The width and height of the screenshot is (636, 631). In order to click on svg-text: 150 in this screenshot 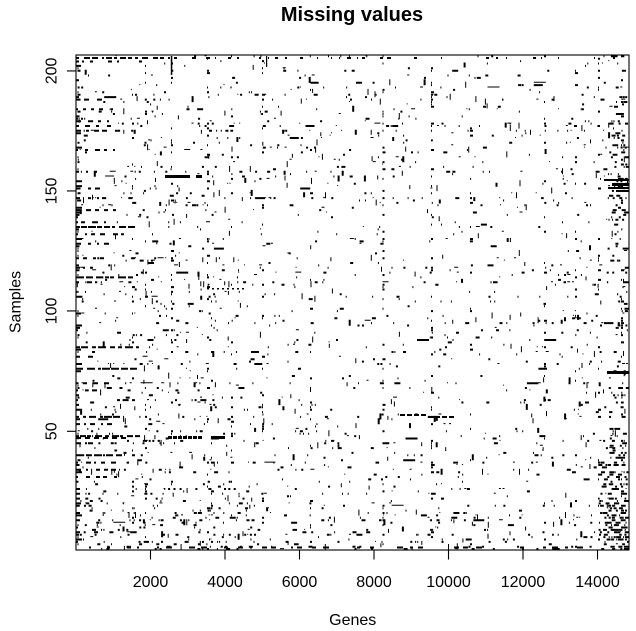, I will do `click(52, 190)`.